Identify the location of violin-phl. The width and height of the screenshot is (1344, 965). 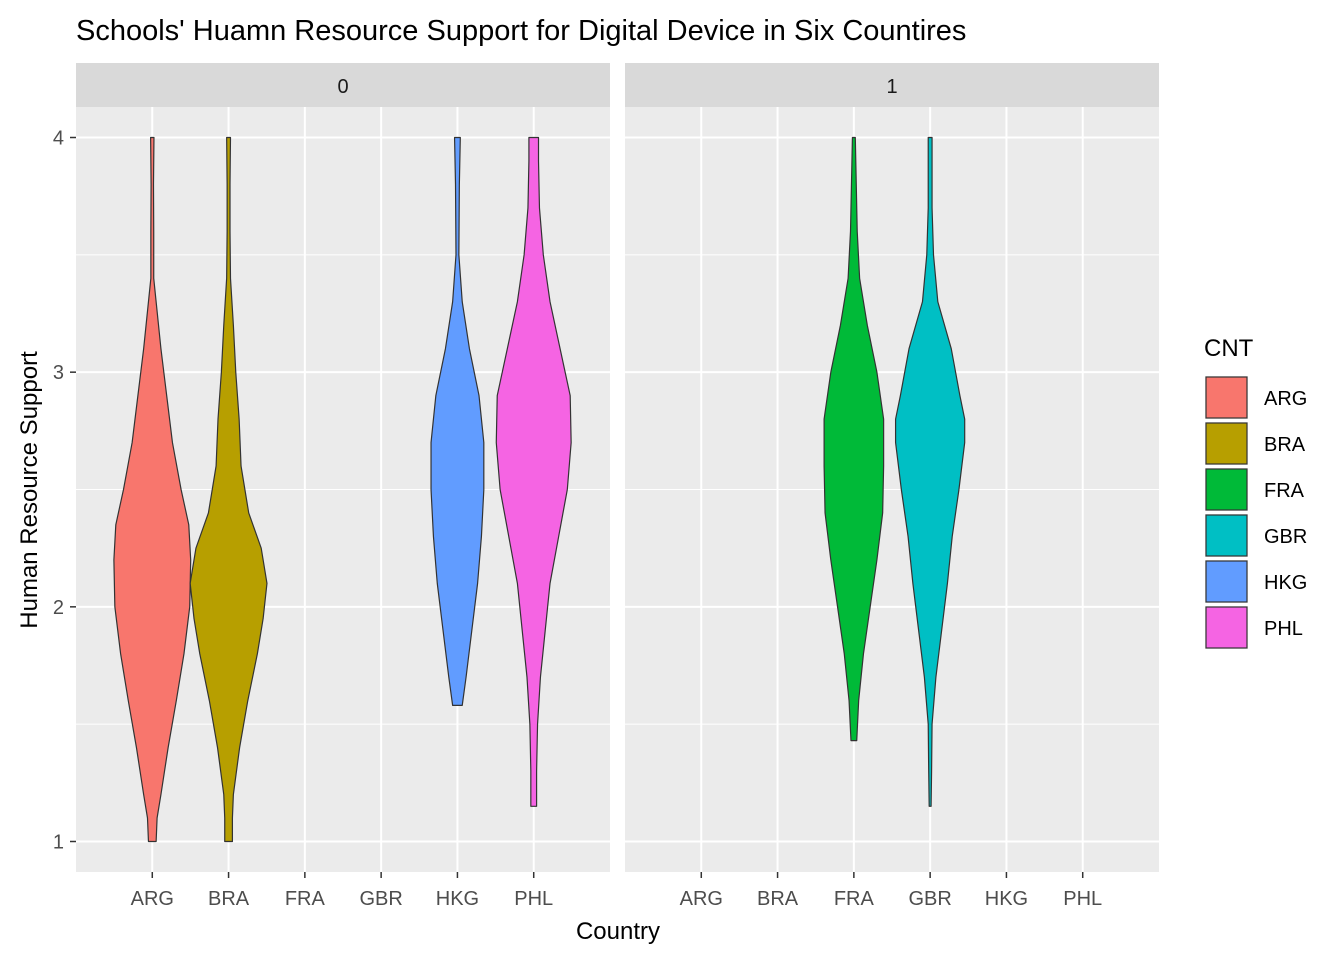
(533, 471).